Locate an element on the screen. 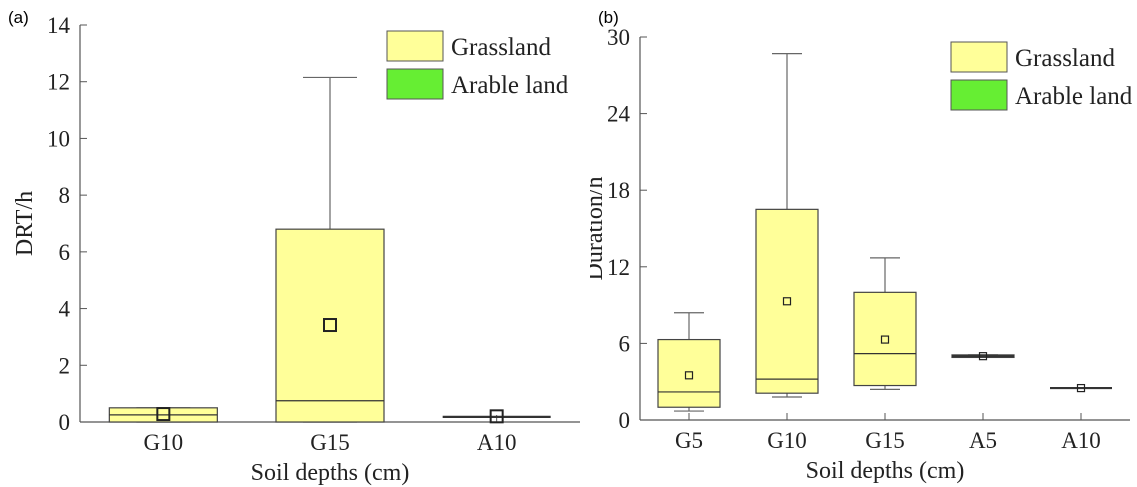  y-tick-label: 2 is located at coordinates (65, 365).